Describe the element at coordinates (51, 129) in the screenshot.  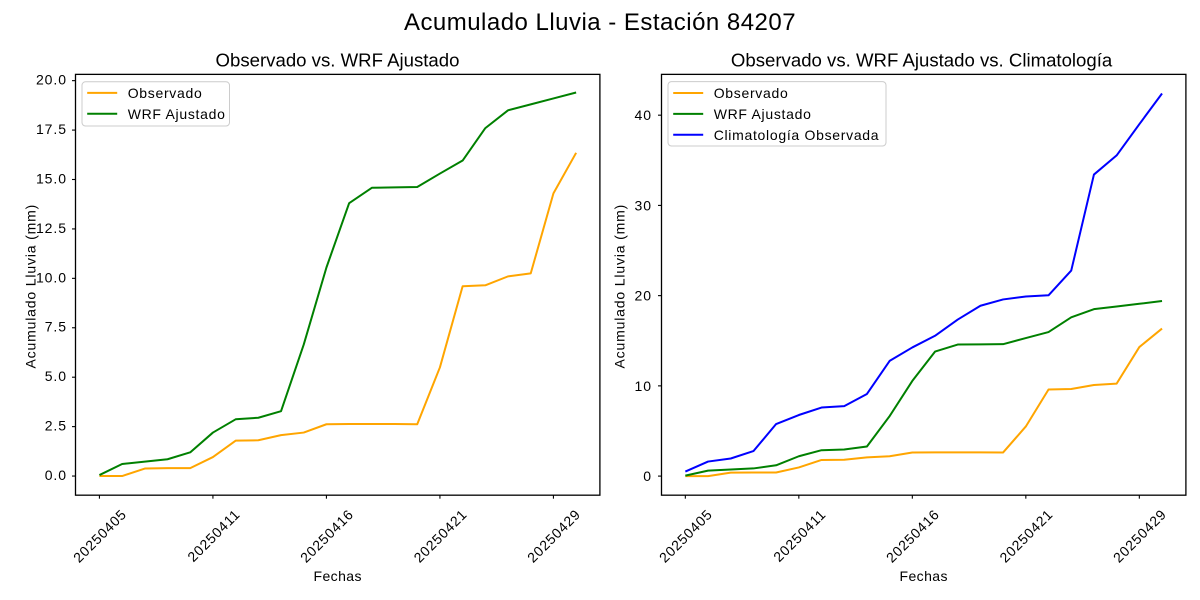
I see `svg-text: 17.5` at that location.